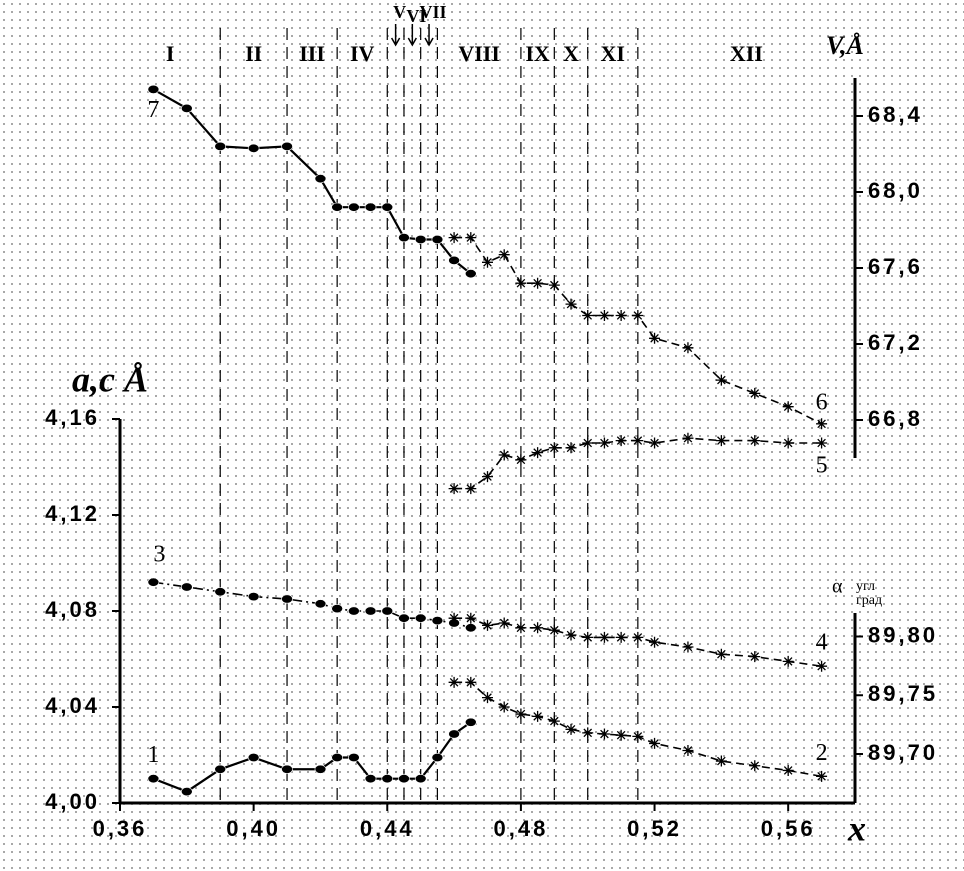  Describe the element at coordinates (822, 753) in the screenshot. I see `series-label: 2` at that location.